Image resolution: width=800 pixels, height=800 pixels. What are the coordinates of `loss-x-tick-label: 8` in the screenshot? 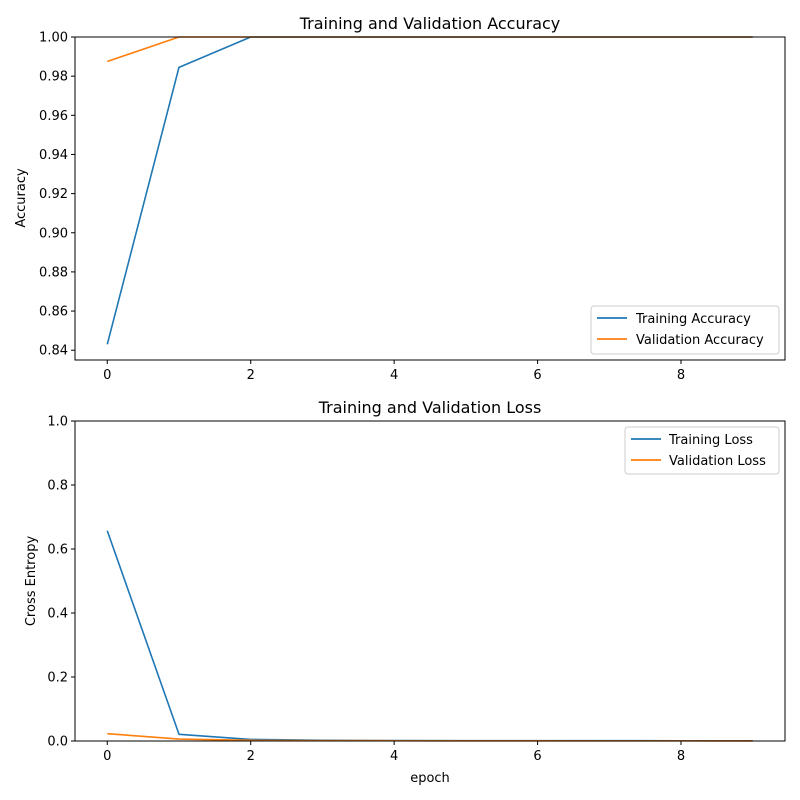 It's located at (681, 756).